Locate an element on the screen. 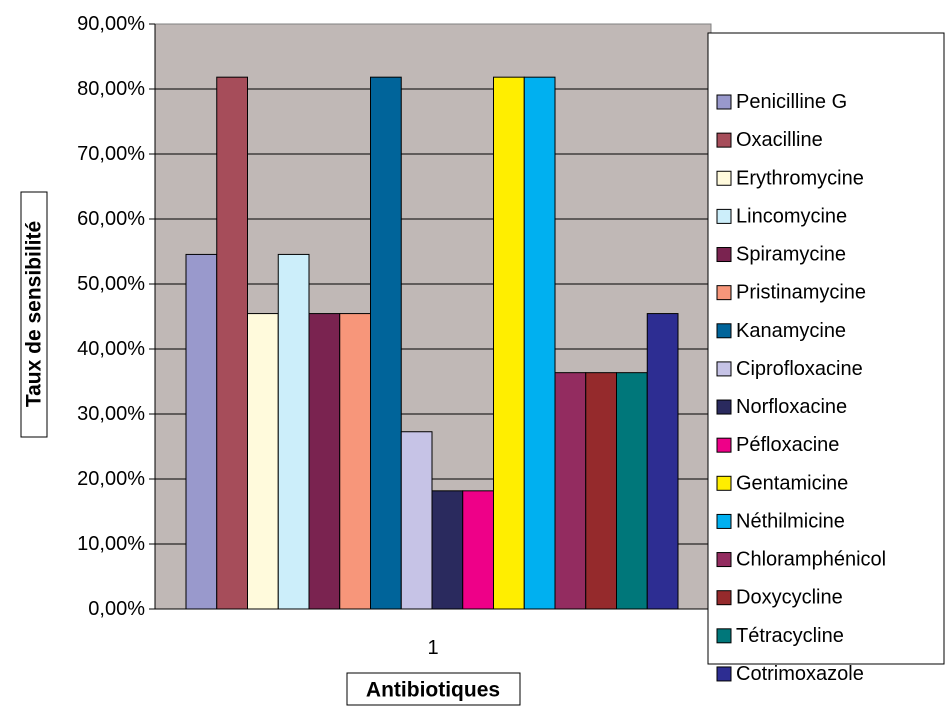 Image resolution: width=947 pixels, height=707 pixels. legend-label: Gentamicine is located at coordinates (792, 483).